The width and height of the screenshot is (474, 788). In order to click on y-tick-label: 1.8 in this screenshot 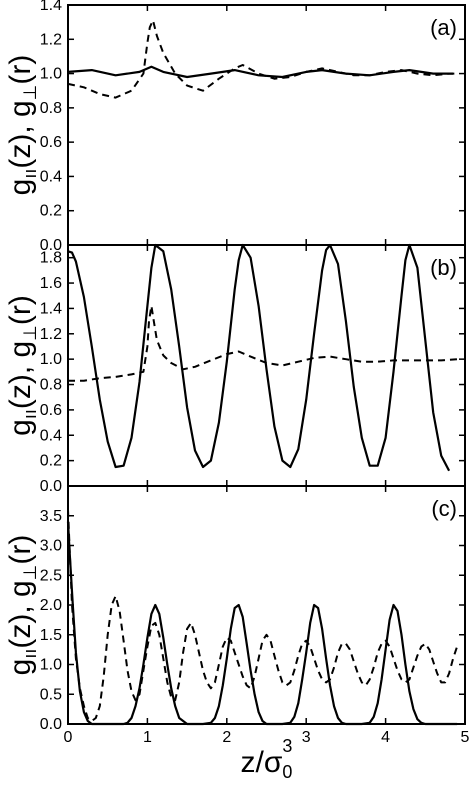, I will do `click(51, 258)`.